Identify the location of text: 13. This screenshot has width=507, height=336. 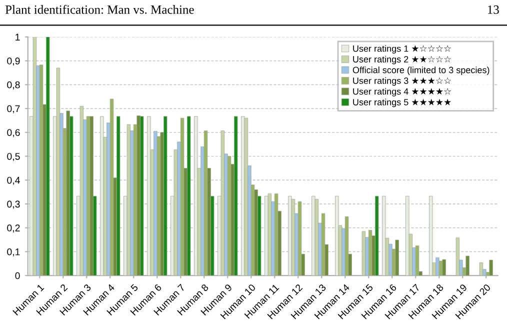
(493, 9).